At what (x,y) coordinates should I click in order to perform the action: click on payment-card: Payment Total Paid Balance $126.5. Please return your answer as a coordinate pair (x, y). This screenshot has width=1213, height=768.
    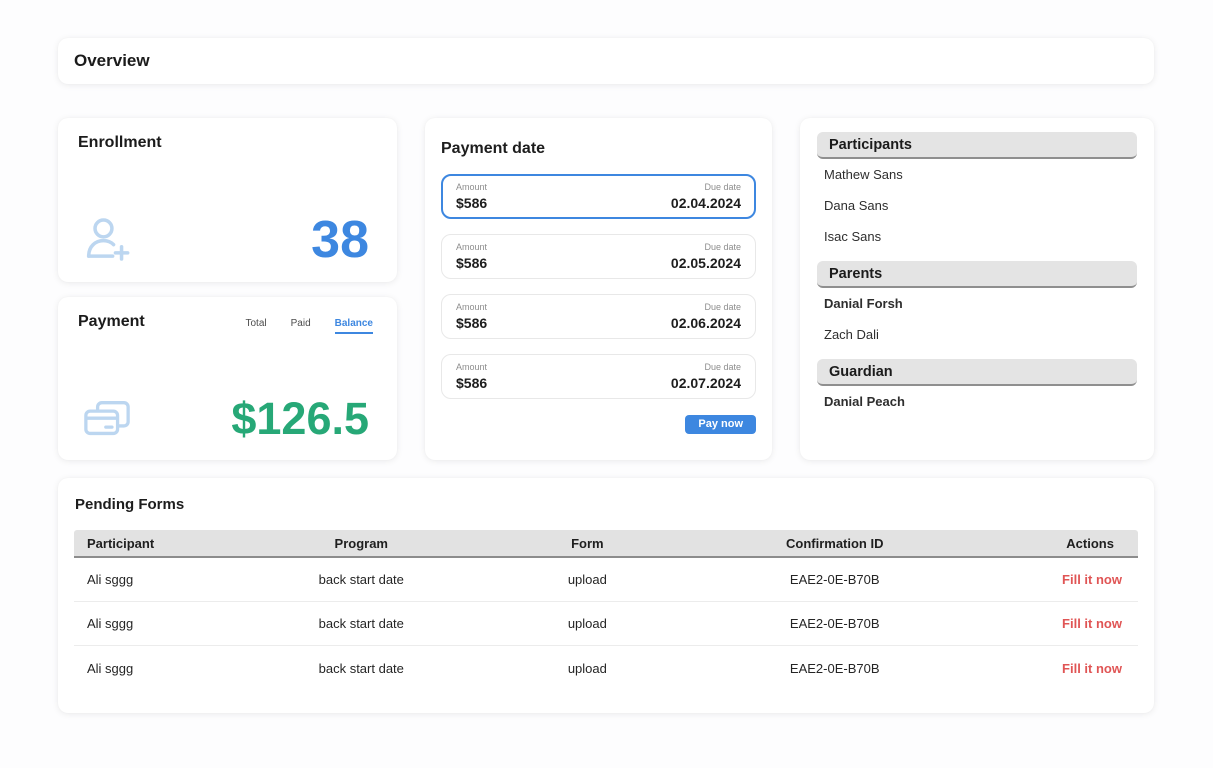
    Looking at the image, I should click on (227, 378).